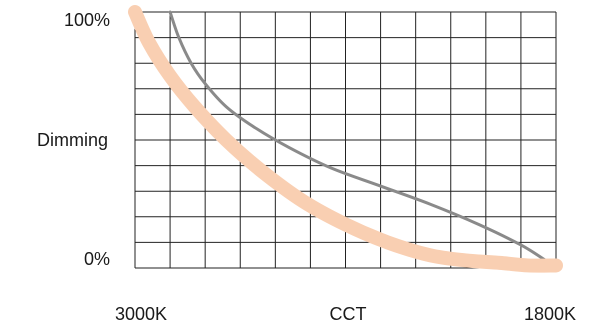 This screenshot has width=592, height=327. What do you see at coordinates (550, 314) in the screenshot?
I see `x-tick-label-right: 1800K` at bounding box center [550, 314].